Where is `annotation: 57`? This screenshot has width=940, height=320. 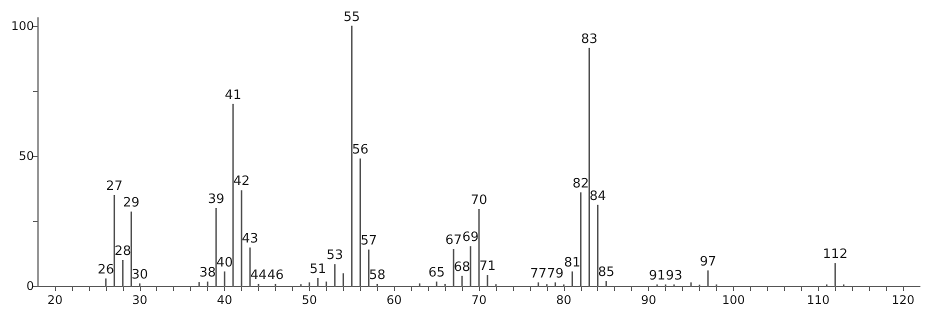 annotation: 57 is located at coordinates (369, 241).